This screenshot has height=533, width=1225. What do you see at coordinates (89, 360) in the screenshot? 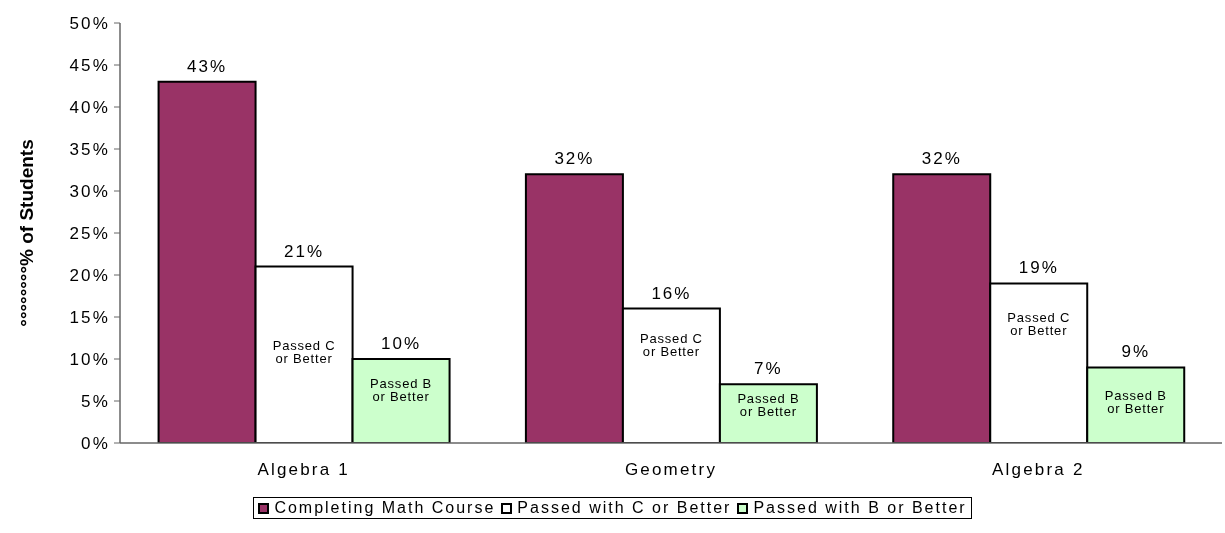
I see `y-tick-label: 10%` at bounding box center [89, 360].